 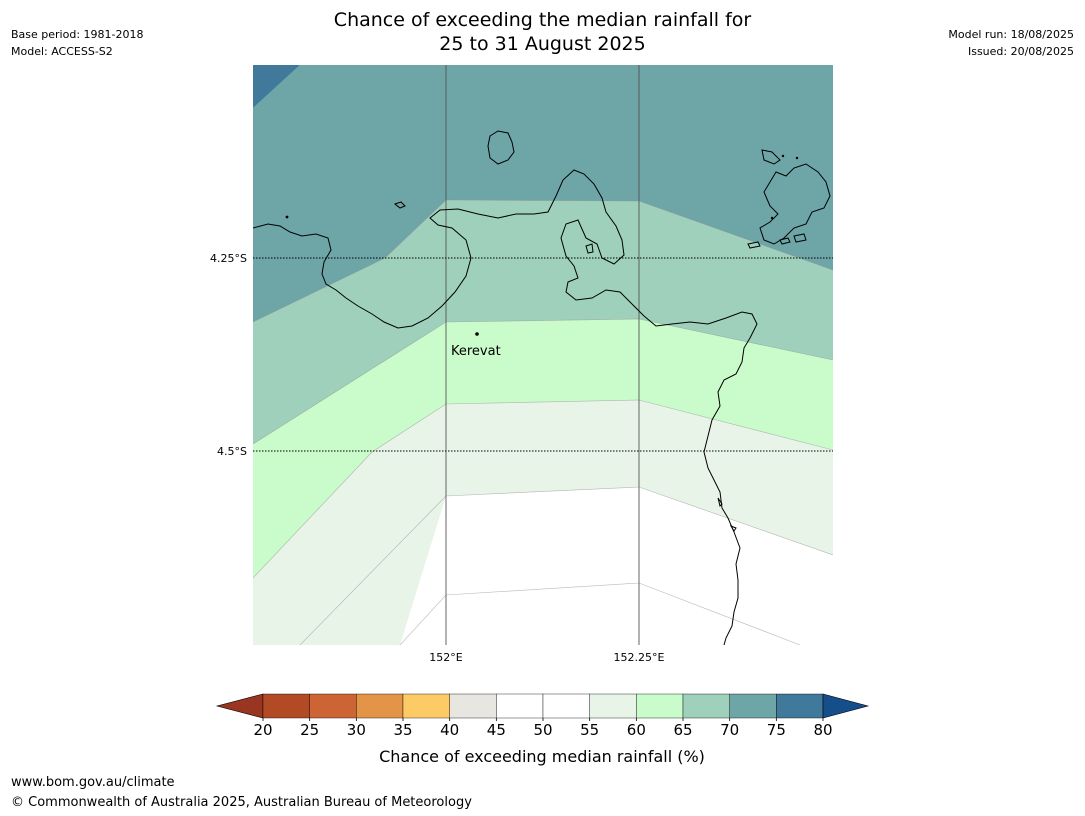 I want to click on colorbar-tick-label: 20, so click(x=262, y=730).